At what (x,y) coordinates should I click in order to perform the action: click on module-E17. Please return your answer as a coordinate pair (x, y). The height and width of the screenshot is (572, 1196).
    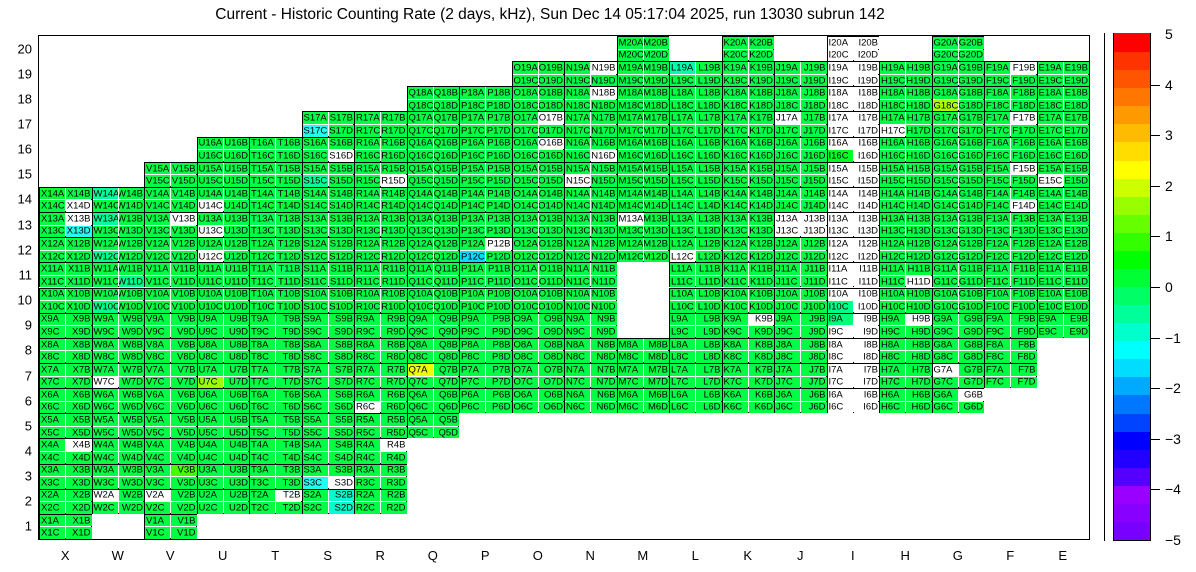
    Looking at the image, I should click on (1062, 124).